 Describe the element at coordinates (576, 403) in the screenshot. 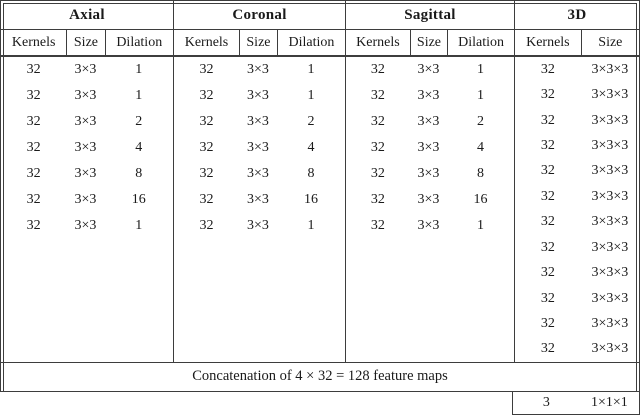

I see `output-layer-row: 3 1×1×1` at that location.